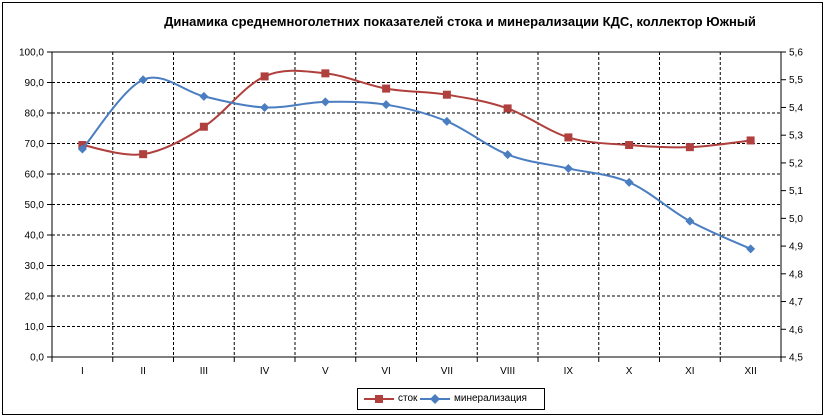 This screenshot has width=827, height=419. Describe the element at coordinates (35, 144) in the screenshot. I see `y-left-tick-label: 70,0` at that location.